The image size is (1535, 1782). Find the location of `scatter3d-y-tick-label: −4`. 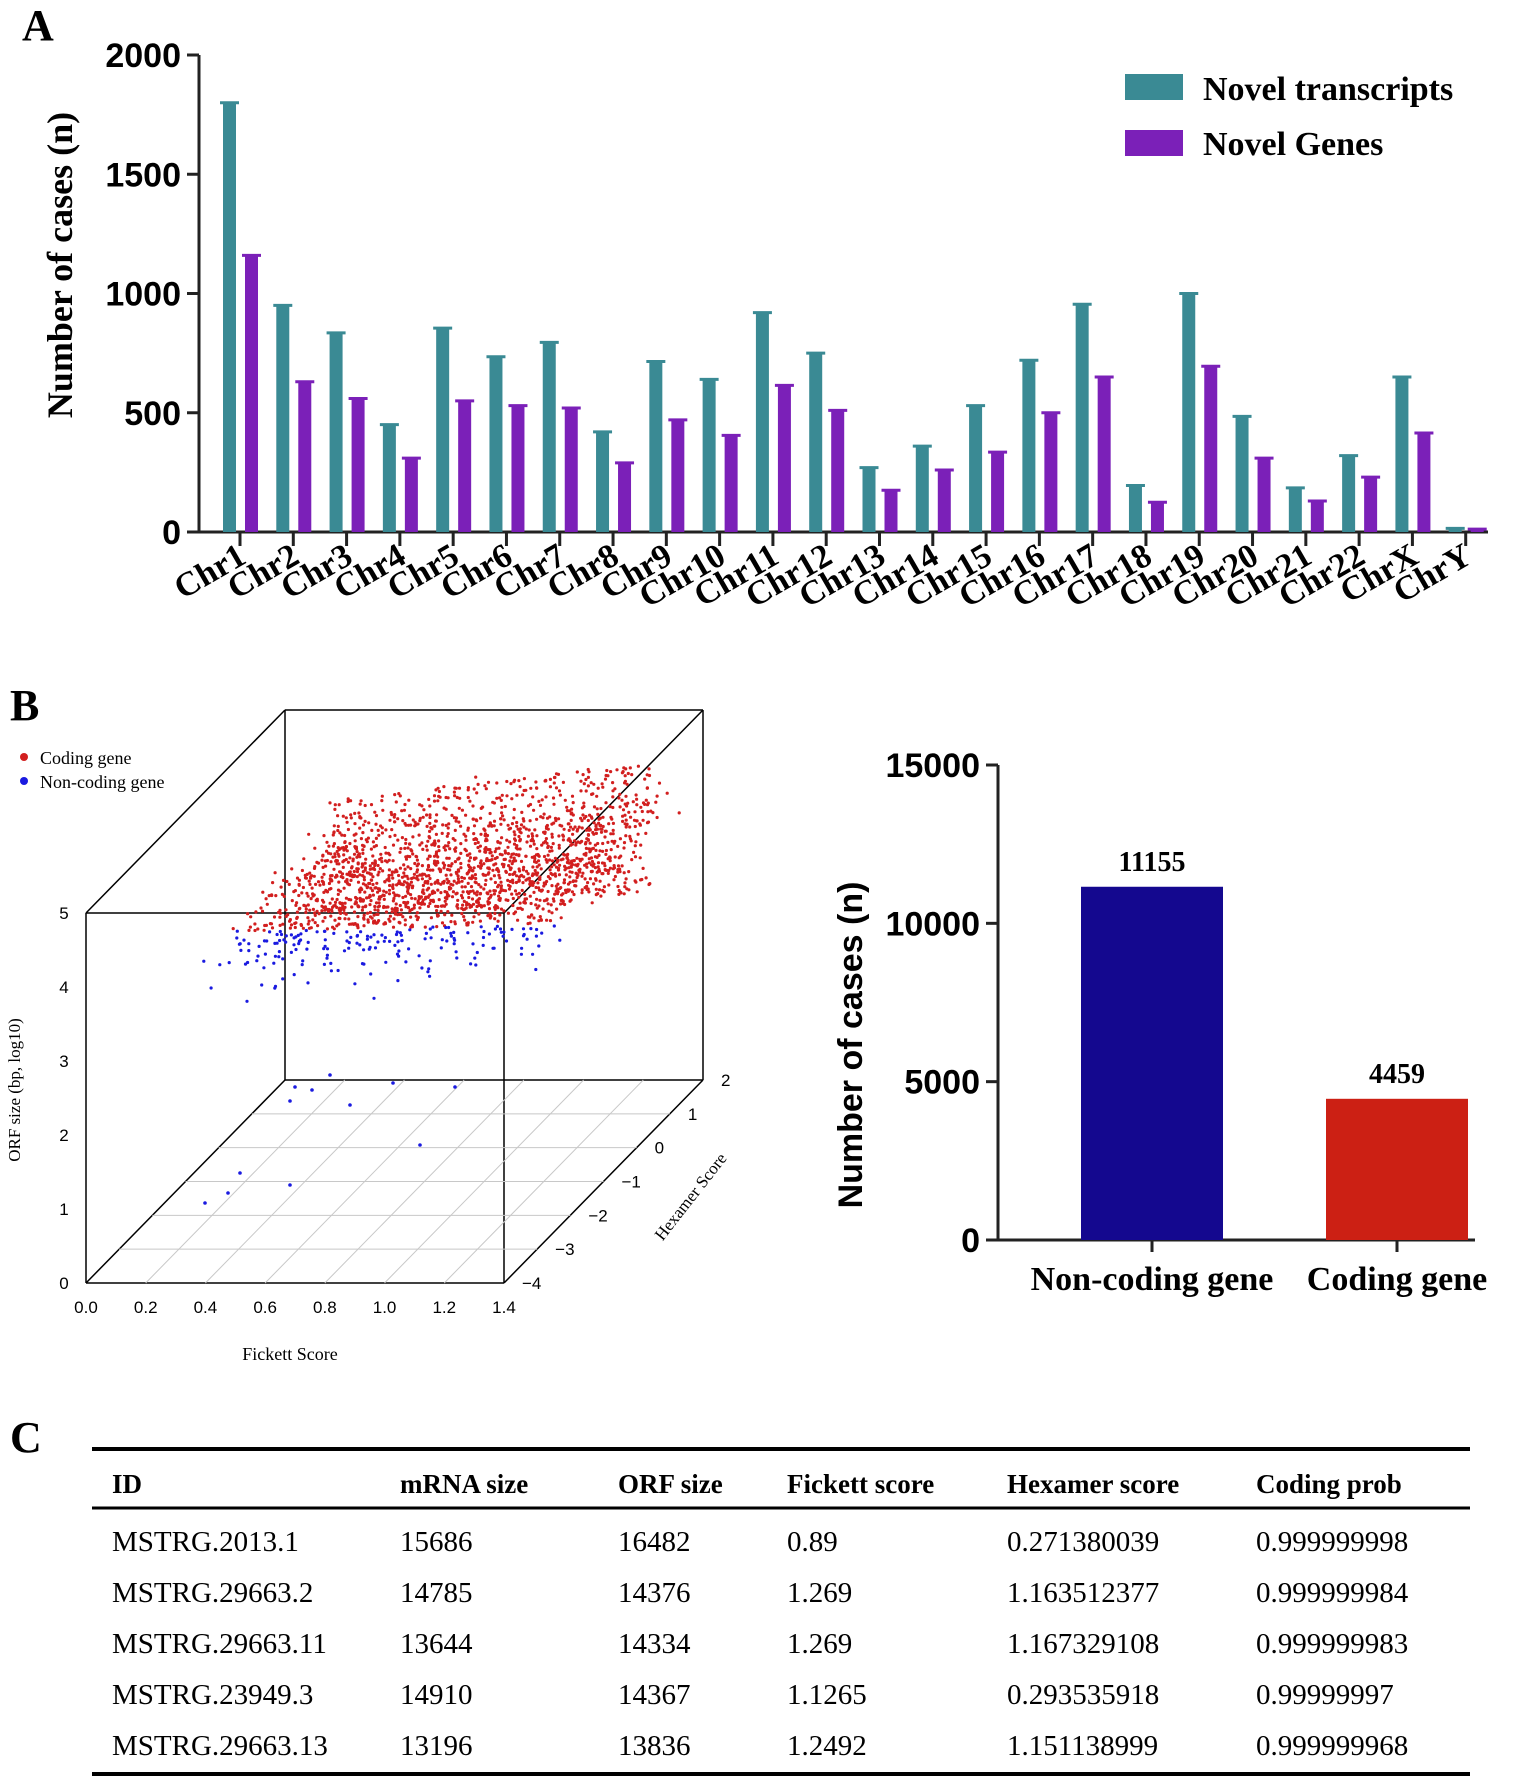

scatter3d-y-tick-label: −4 is located at coordinates (531, 1283).